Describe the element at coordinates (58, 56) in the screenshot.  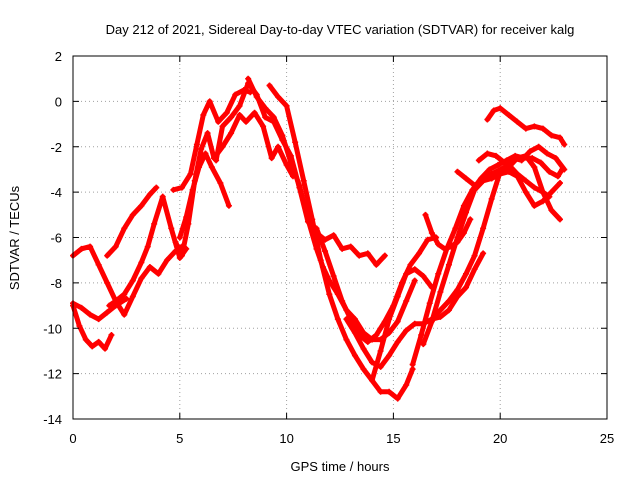
I see `y-tick-label: 2` at that location.